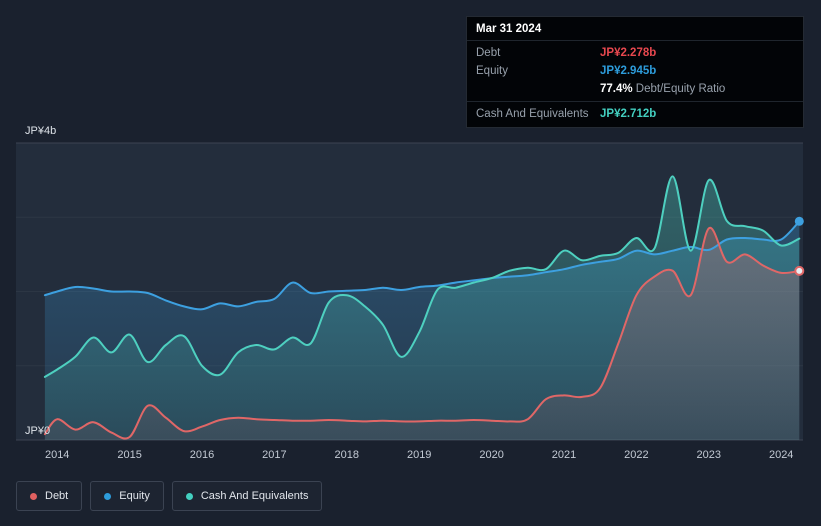 The image size is (821, 526). Describe the element at coordinates (492, 71) in the screenshot. I see `tooltip-equity-label: Equity` at that location.